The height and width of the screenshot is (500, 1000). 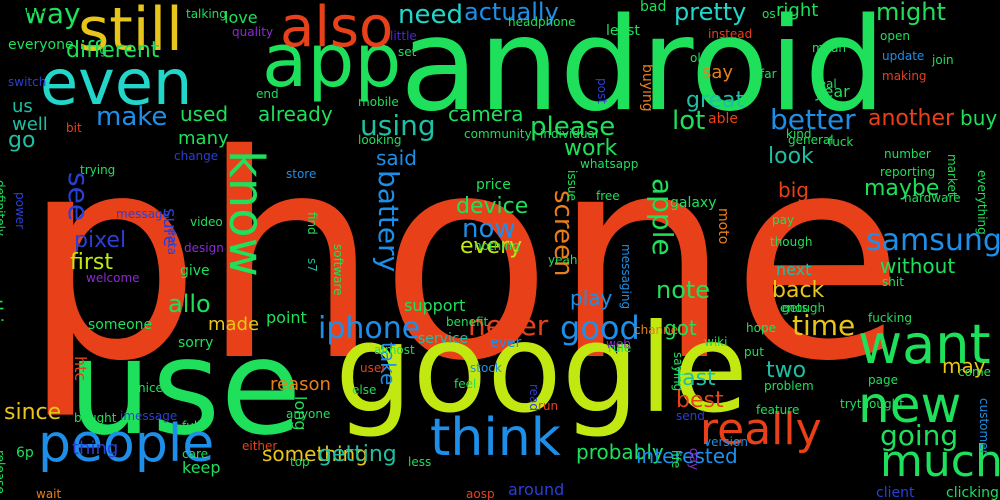 I want to click on word-design: design, so click(x=204, y=248).